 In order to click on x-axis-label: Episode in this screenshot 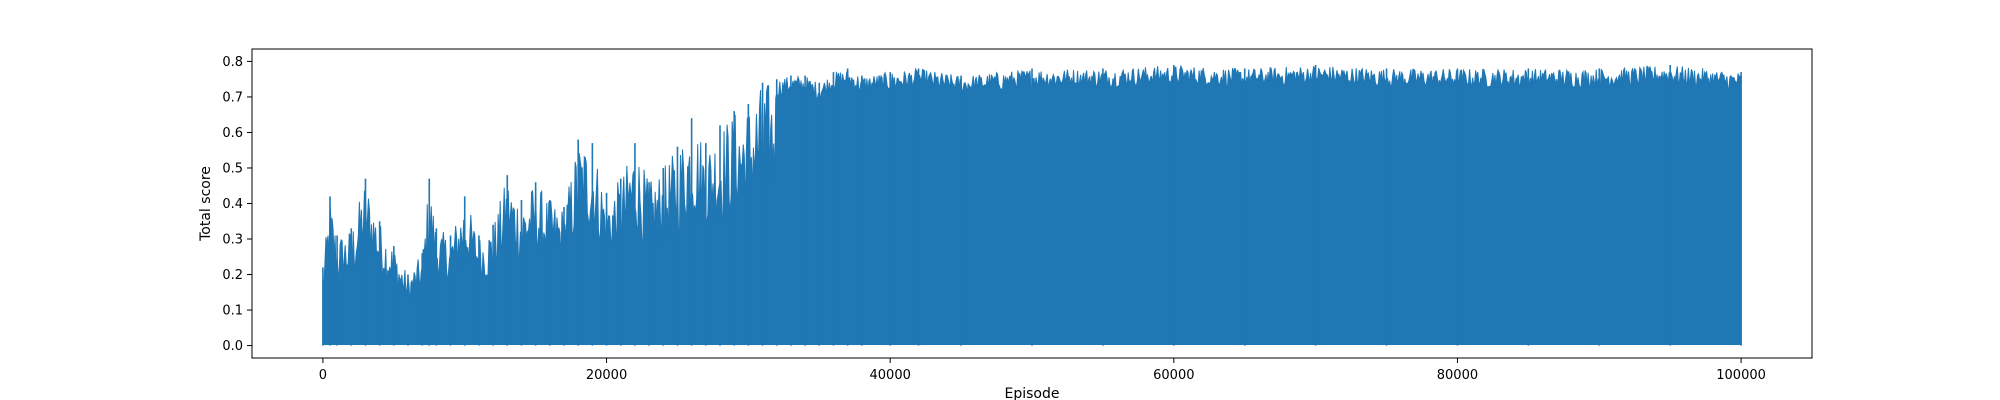, I will do `click(1032, 393)`.